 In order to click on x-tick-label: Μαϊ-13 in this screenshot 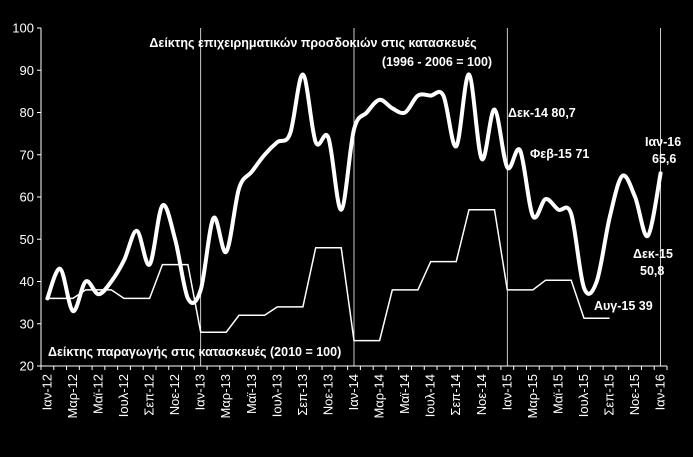, I will do `click(251, 394)`.